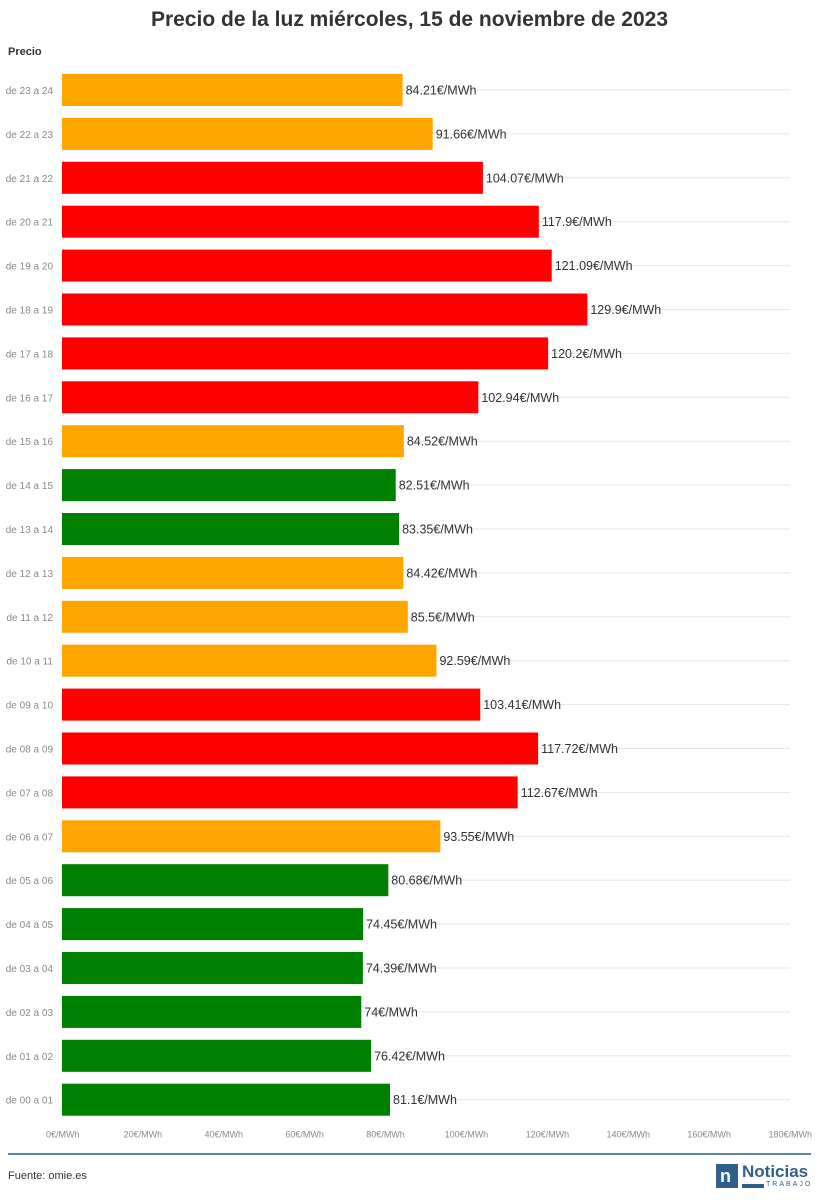 The height and width of the screenshot is (1200, 819). What do you see at coordinates (47, 1176) in the screenshot?
I see `source-note: Fuente: omie.es` at bounding box center [47, 1176].